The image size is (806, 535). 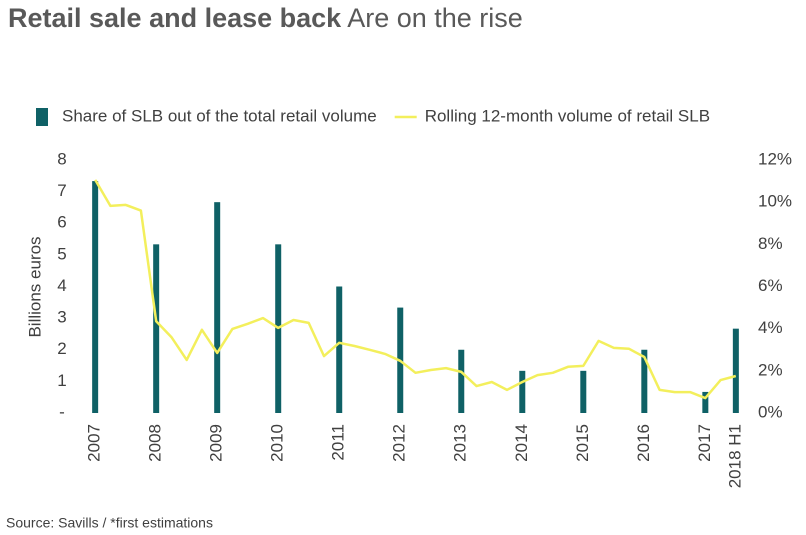 I want to click on y2-tick-label: 4%, so click(x=770, y=327).